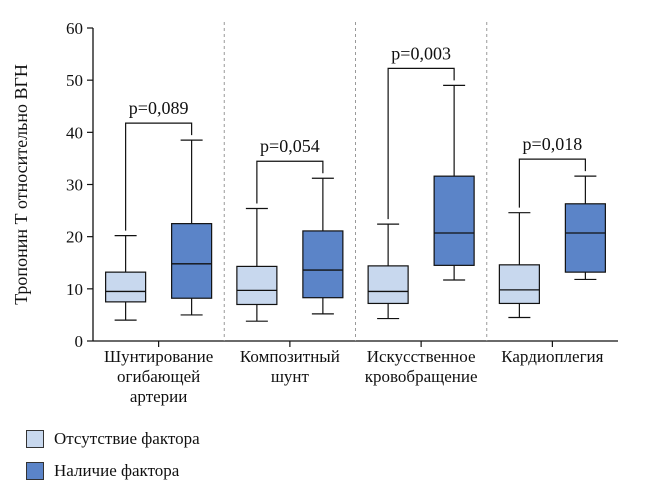 This screenshot has height=495, width=650. I want to click on legend-swatch-present, so click(35, 471).